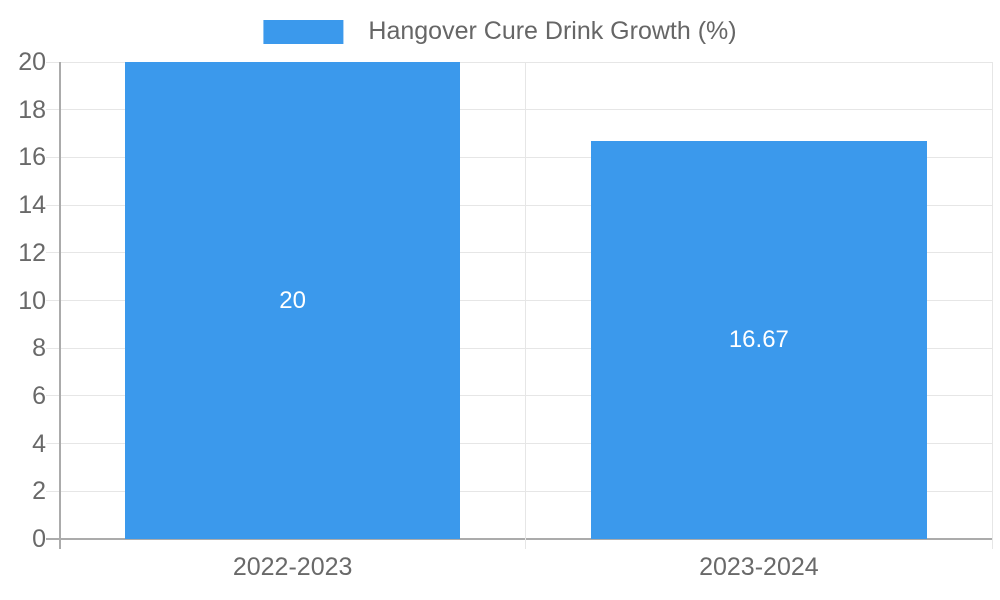  I want to click on y-axis-tick-label: 14, so click(32, 205).